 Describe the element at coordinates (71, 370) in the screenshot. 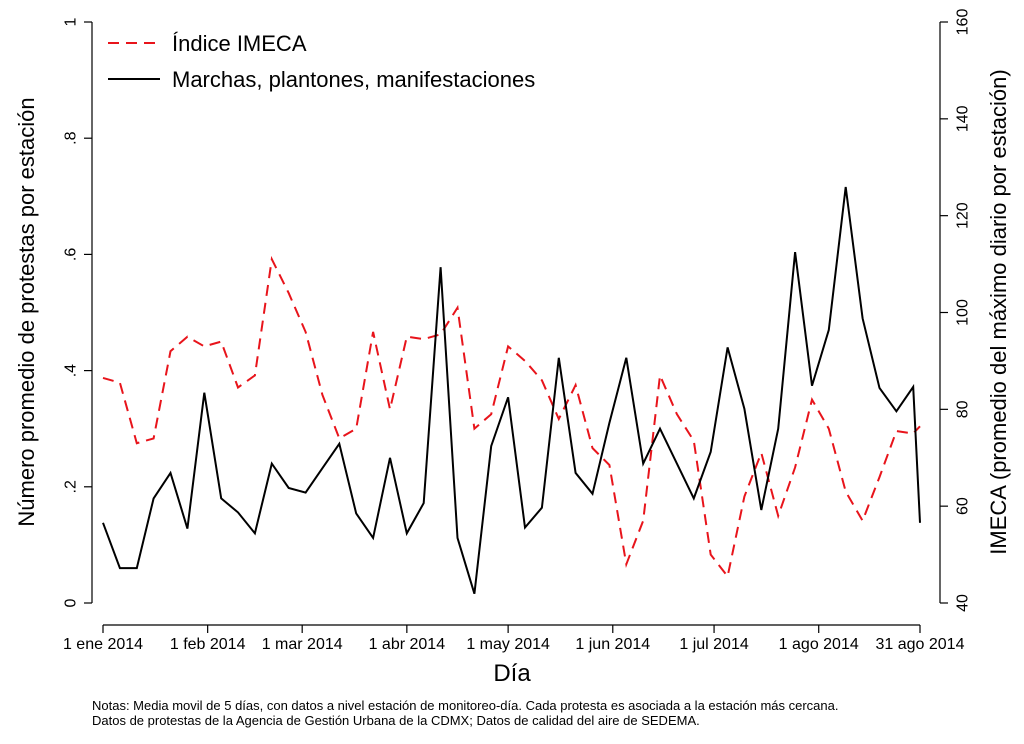

I see `left-y-tick-label: .4` at that location.